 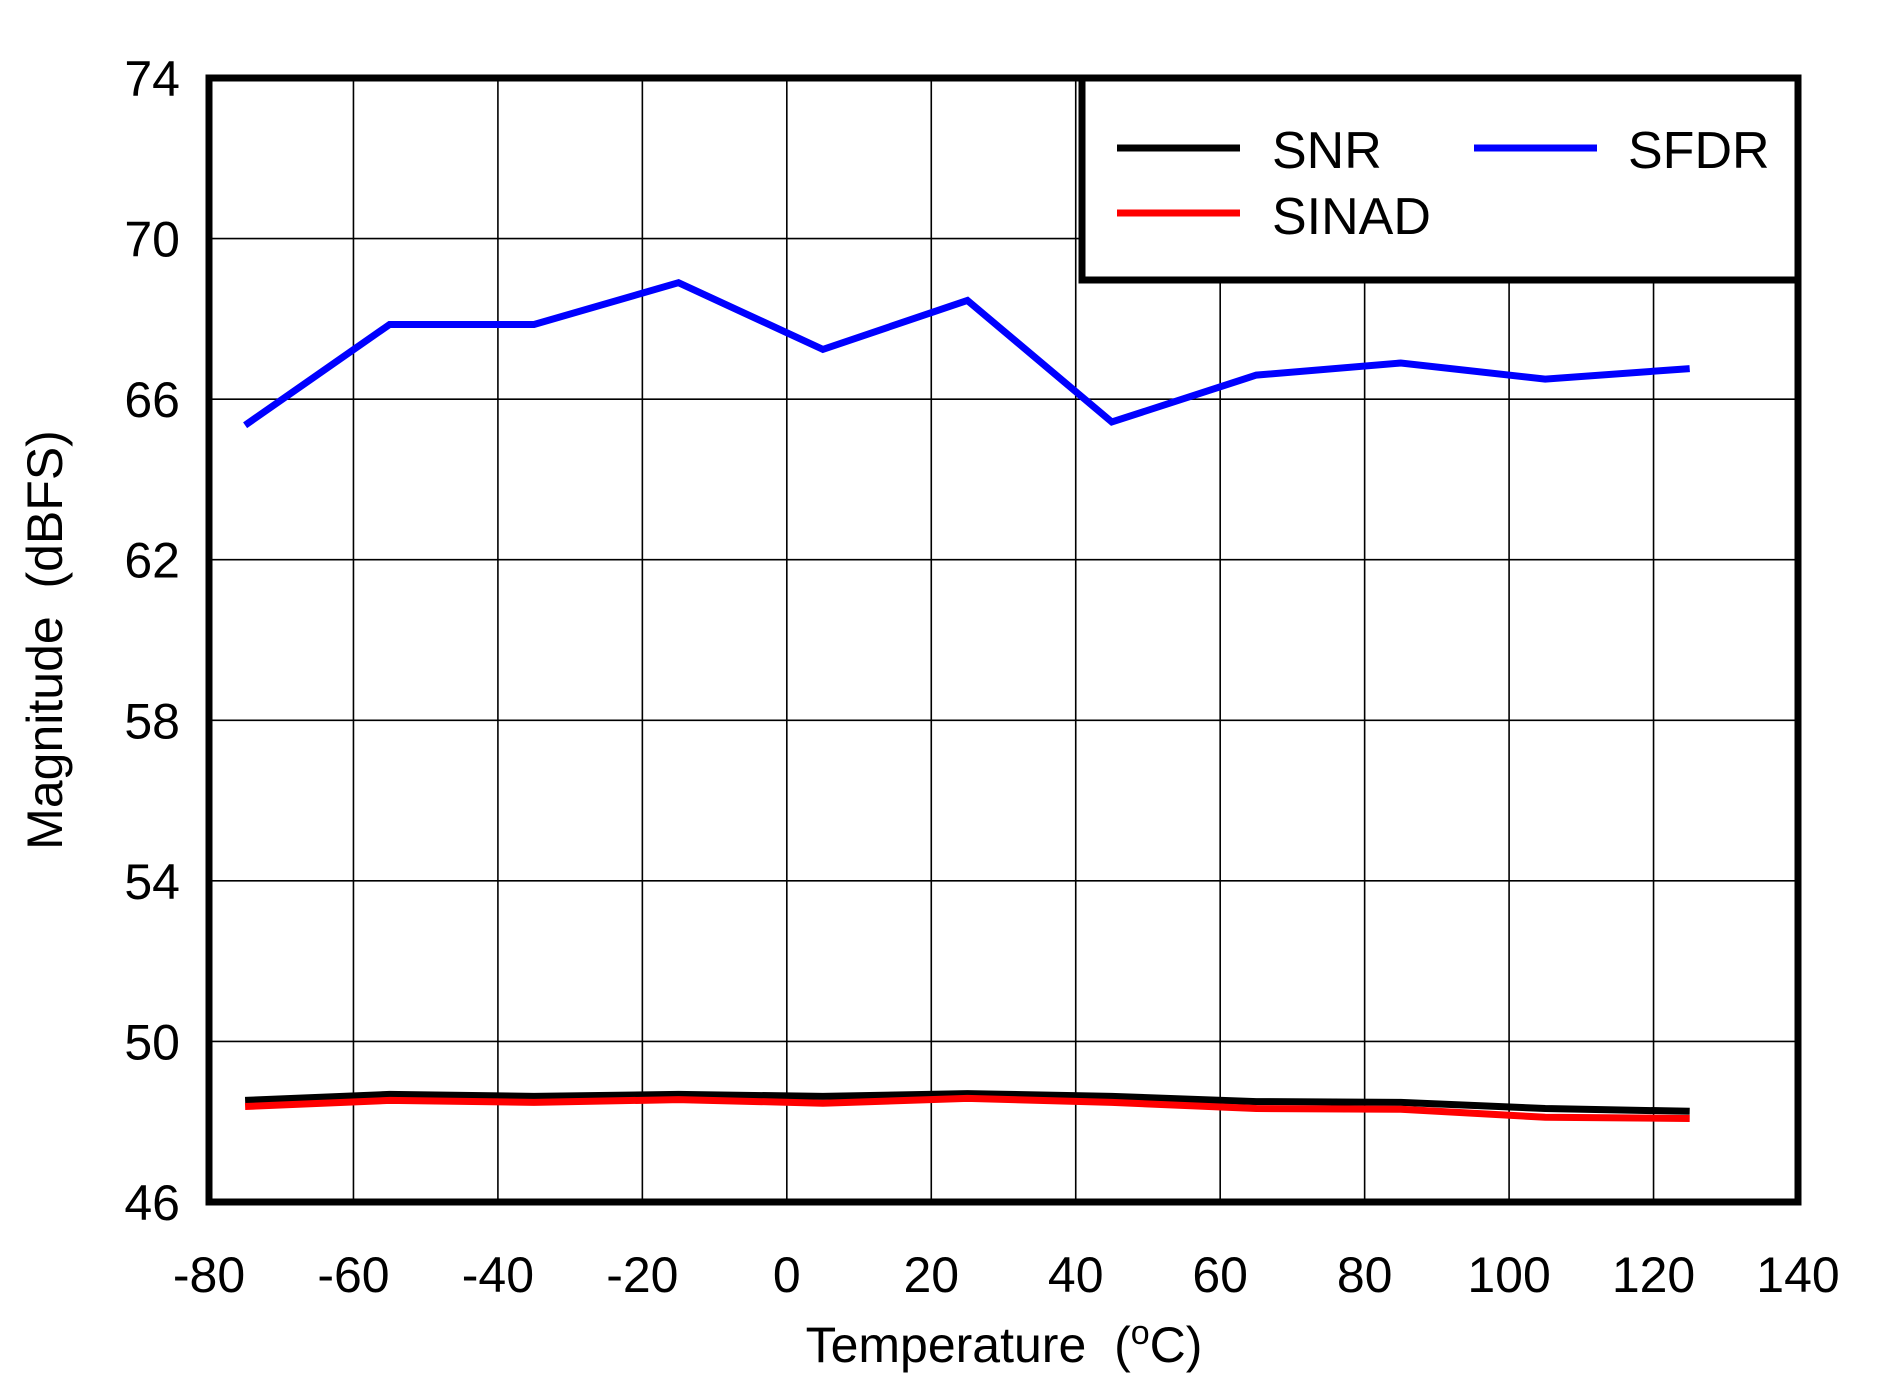 I want to click on x-tick-labels: -80 -60 -40 -20 0 20 40 60 80 100 120 140, so click(x=1006, y=1275).